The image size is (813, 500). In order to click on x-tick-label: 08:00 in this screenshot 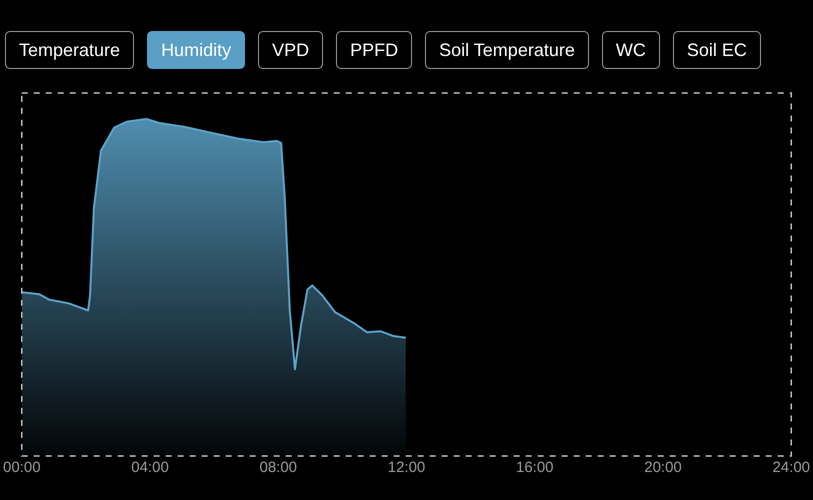, I will do `click(278, 467)`.